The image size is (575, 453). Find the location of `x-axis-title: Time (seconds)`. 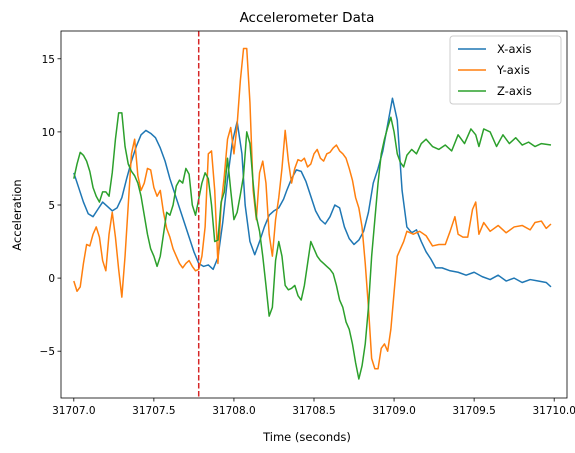

x-axis-title: Time (seconds) is located at coordinates (306, 437).